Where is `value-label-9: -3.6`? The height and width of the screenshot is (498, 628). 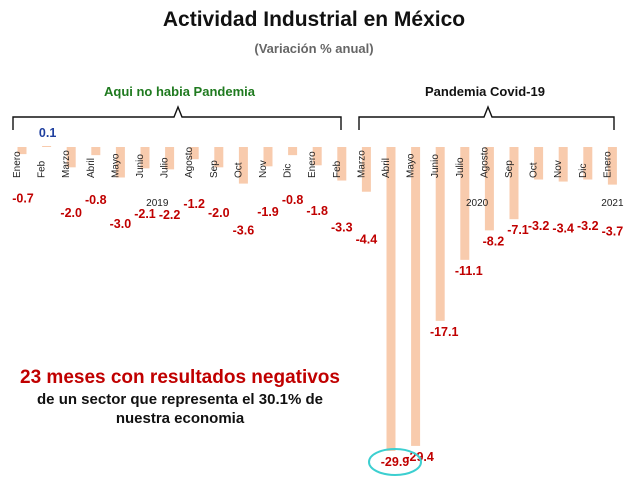
value-label-9: -3.6 is located at coordinates (244, 231).